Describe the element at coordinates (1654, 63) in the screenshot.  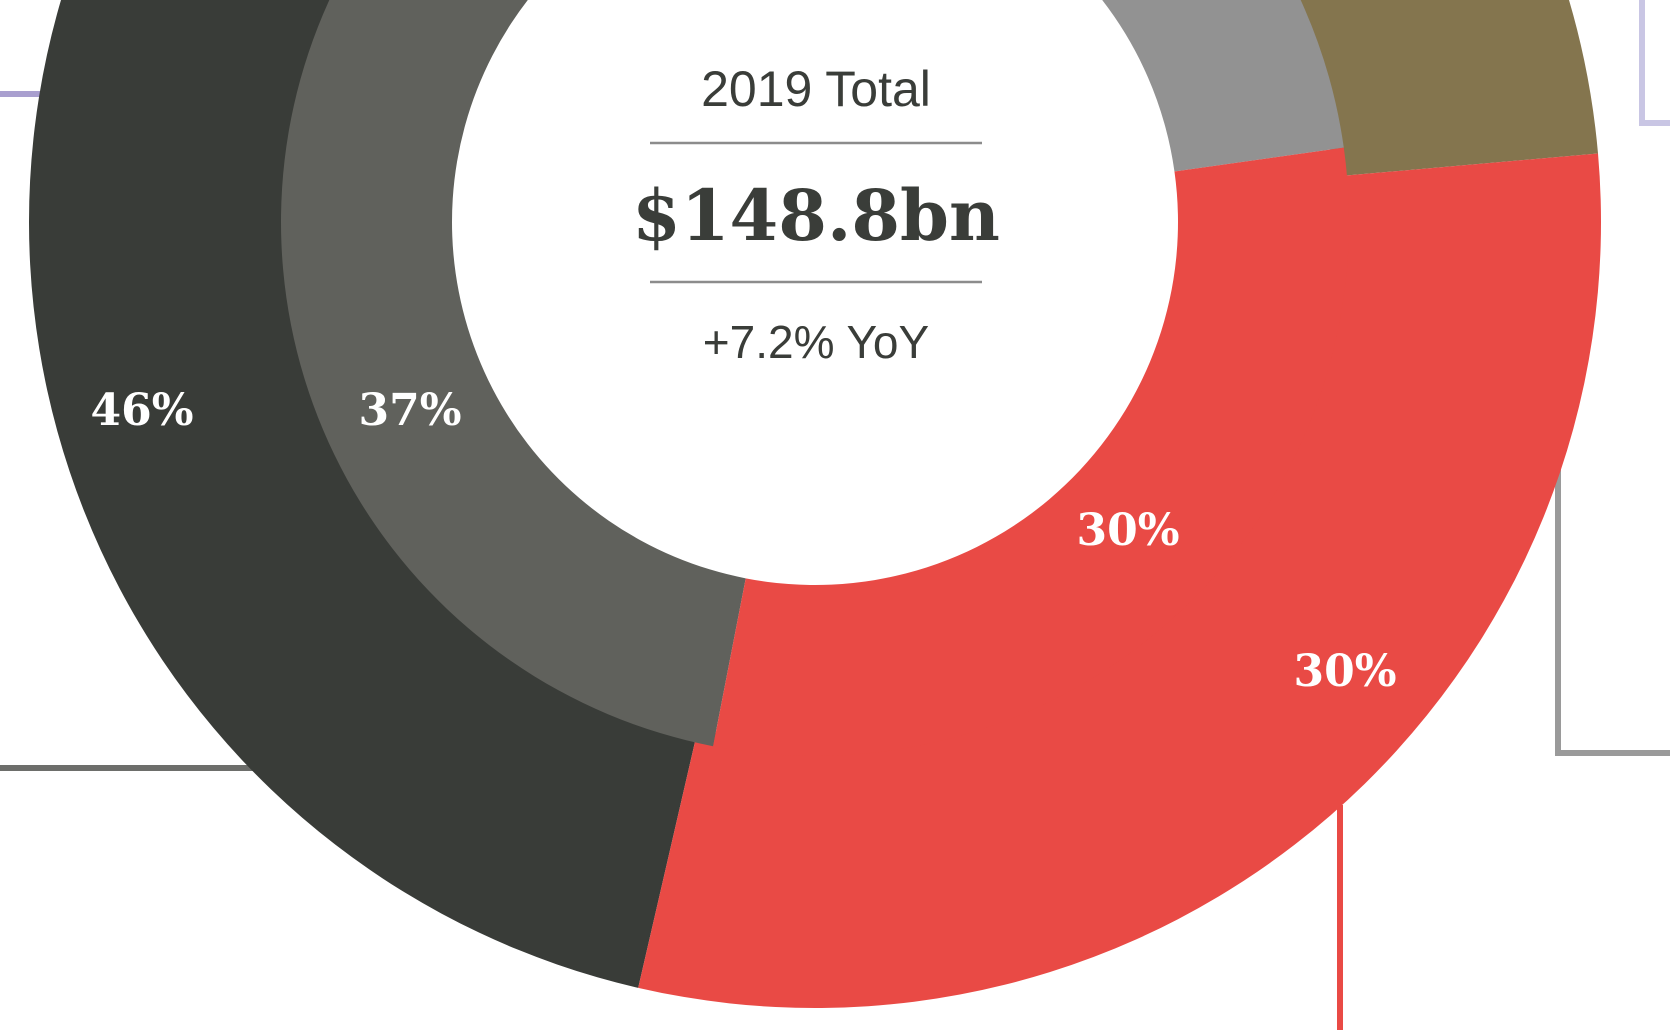
I see `leader-line-right-top` at that location.